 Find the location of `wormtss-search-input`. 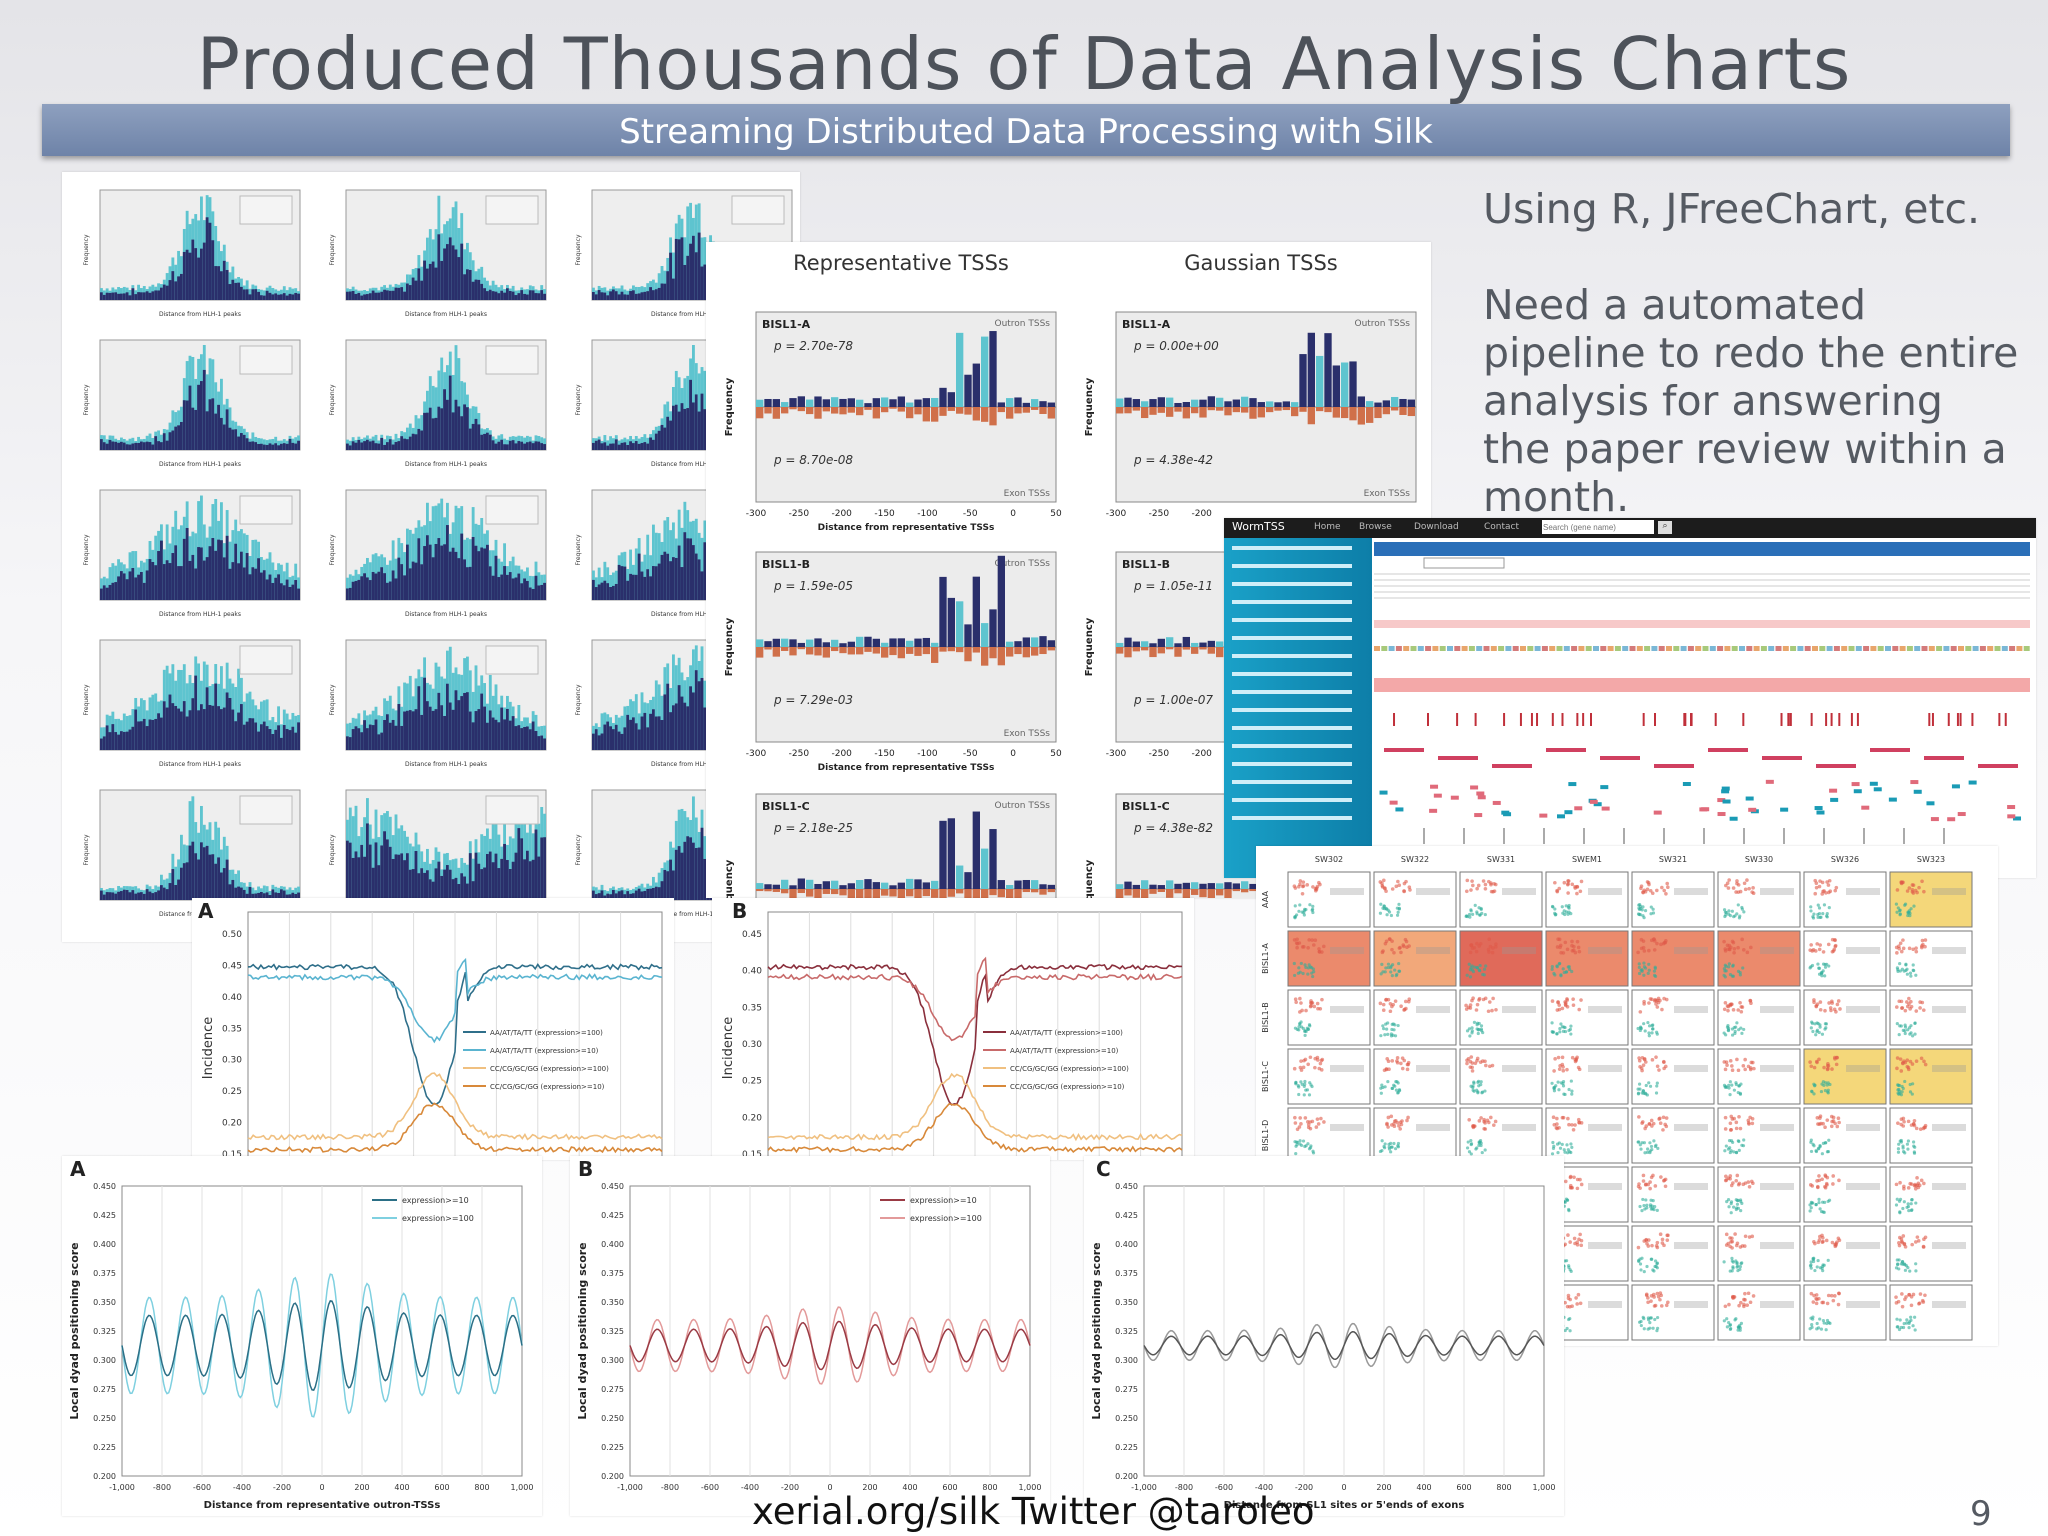

wormtss-search-input is located at coordinates (1598, 527).